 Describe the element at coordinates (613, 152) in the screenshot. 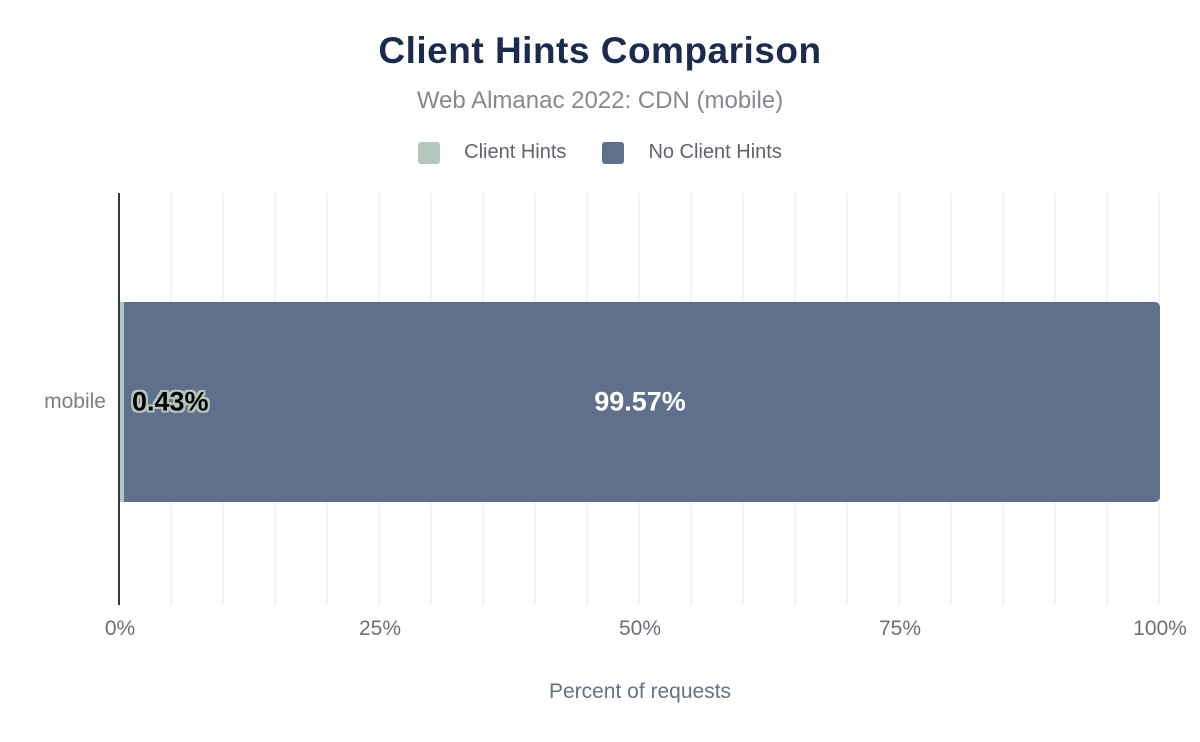

I see `legend-swatch-no-client-hints` at that location.